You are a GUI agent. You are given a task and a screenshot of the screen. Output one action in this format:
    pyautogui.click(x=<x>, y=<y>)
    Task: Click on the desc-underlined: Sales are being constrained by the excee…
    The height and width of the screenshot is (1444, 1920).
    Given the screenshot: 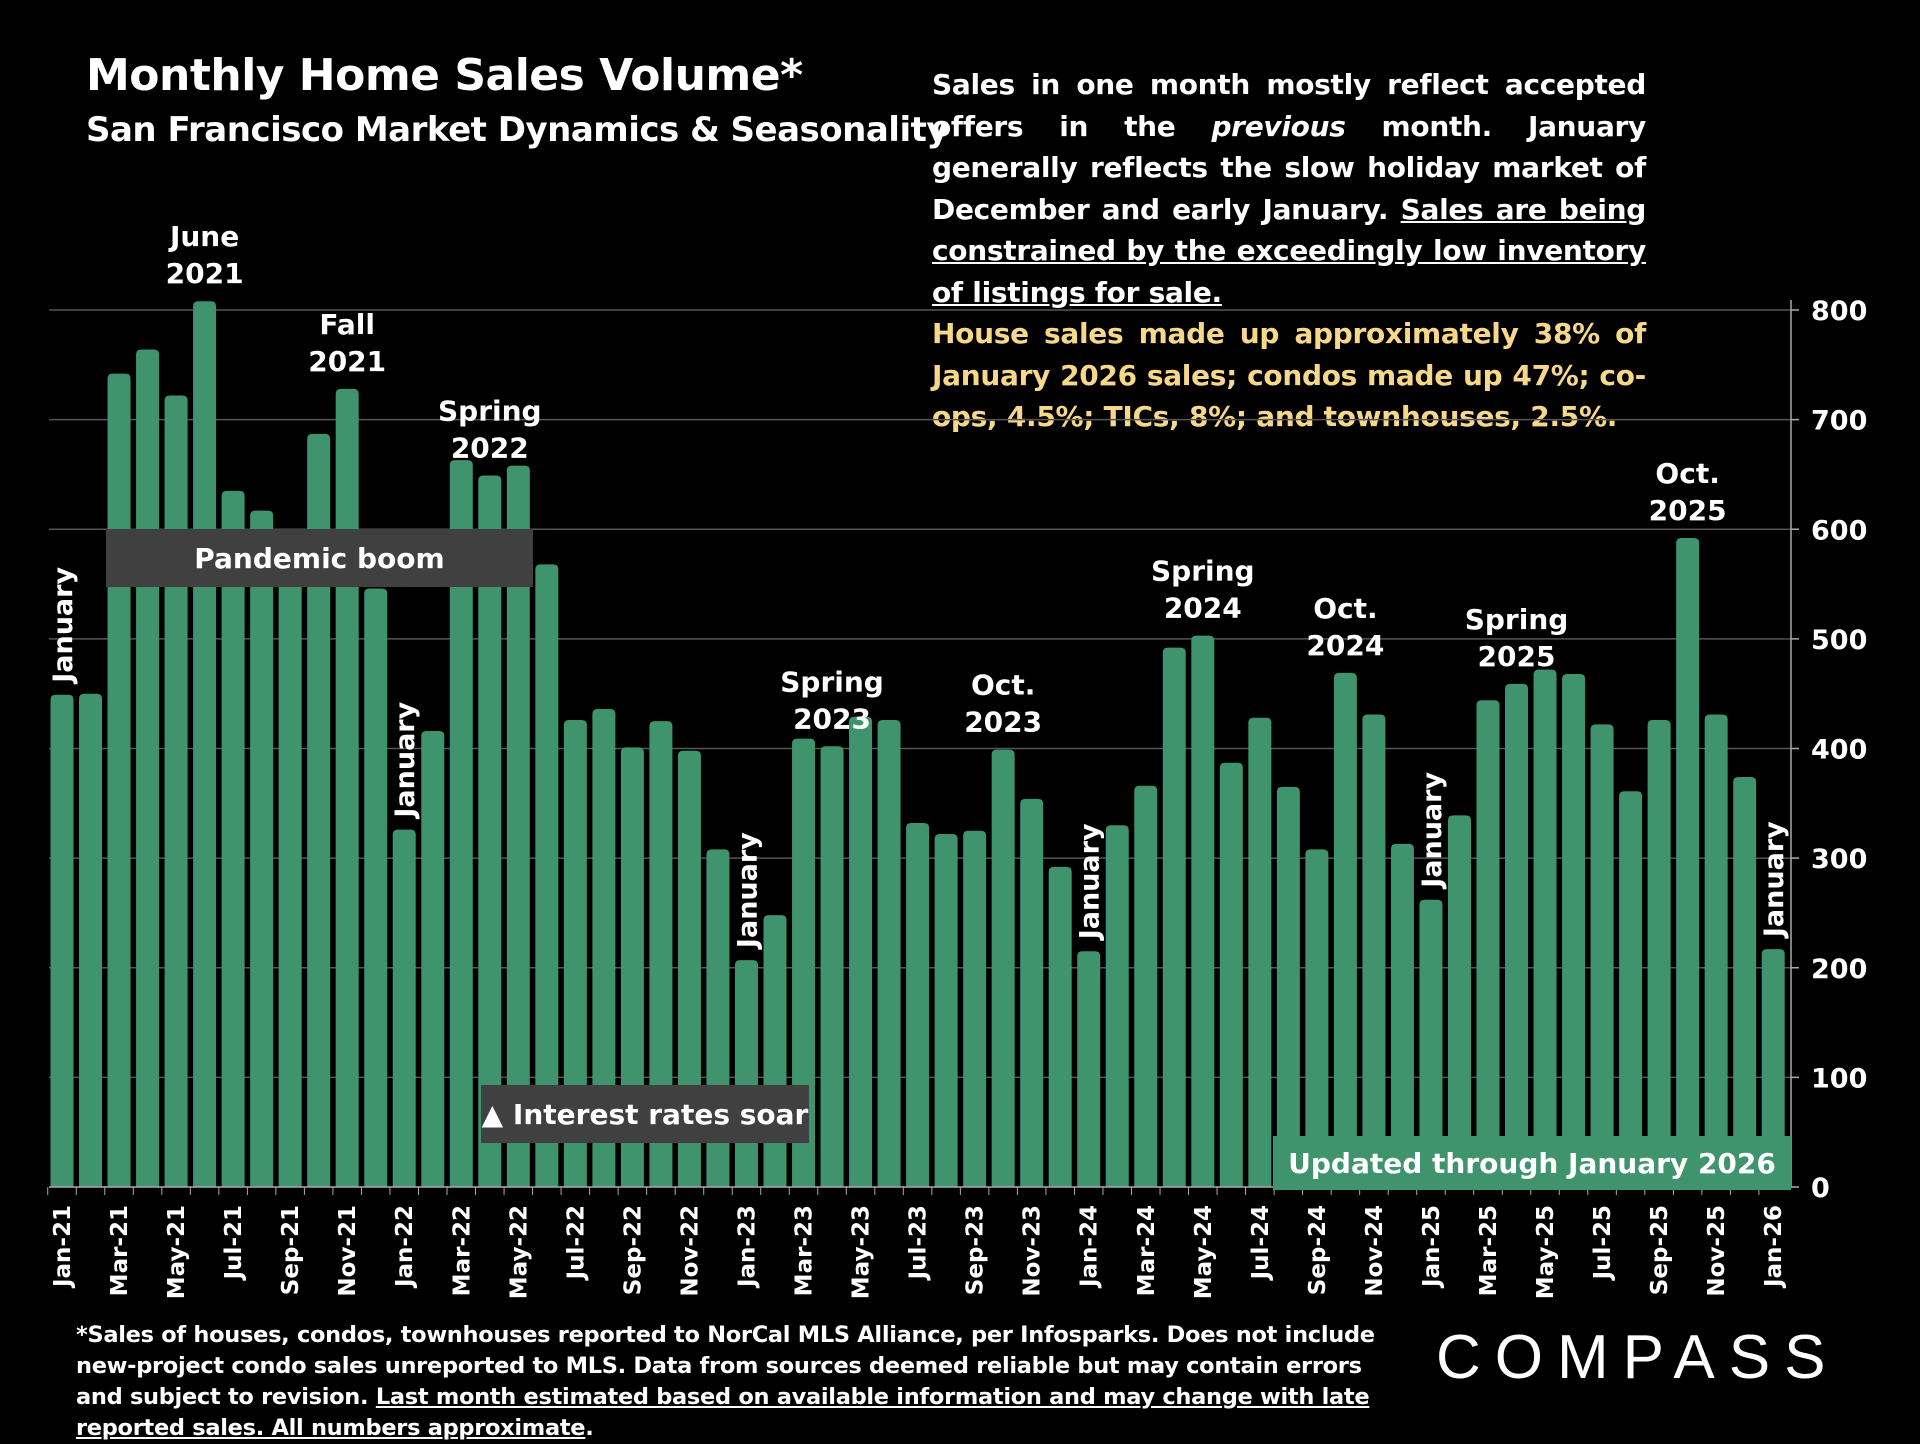 What is the action you would take?
    pyautogui.click(x=1289, y=250)
    